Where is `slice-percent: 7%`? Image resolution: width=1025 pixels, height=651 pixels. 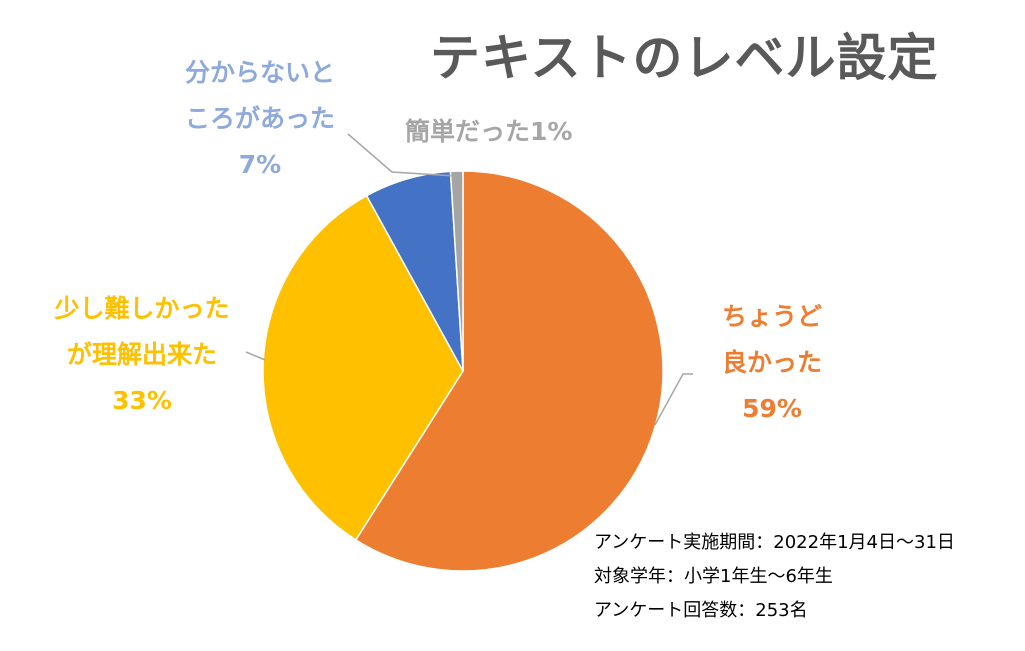
slice-percent: 7% is located at coordinates (260, 164).